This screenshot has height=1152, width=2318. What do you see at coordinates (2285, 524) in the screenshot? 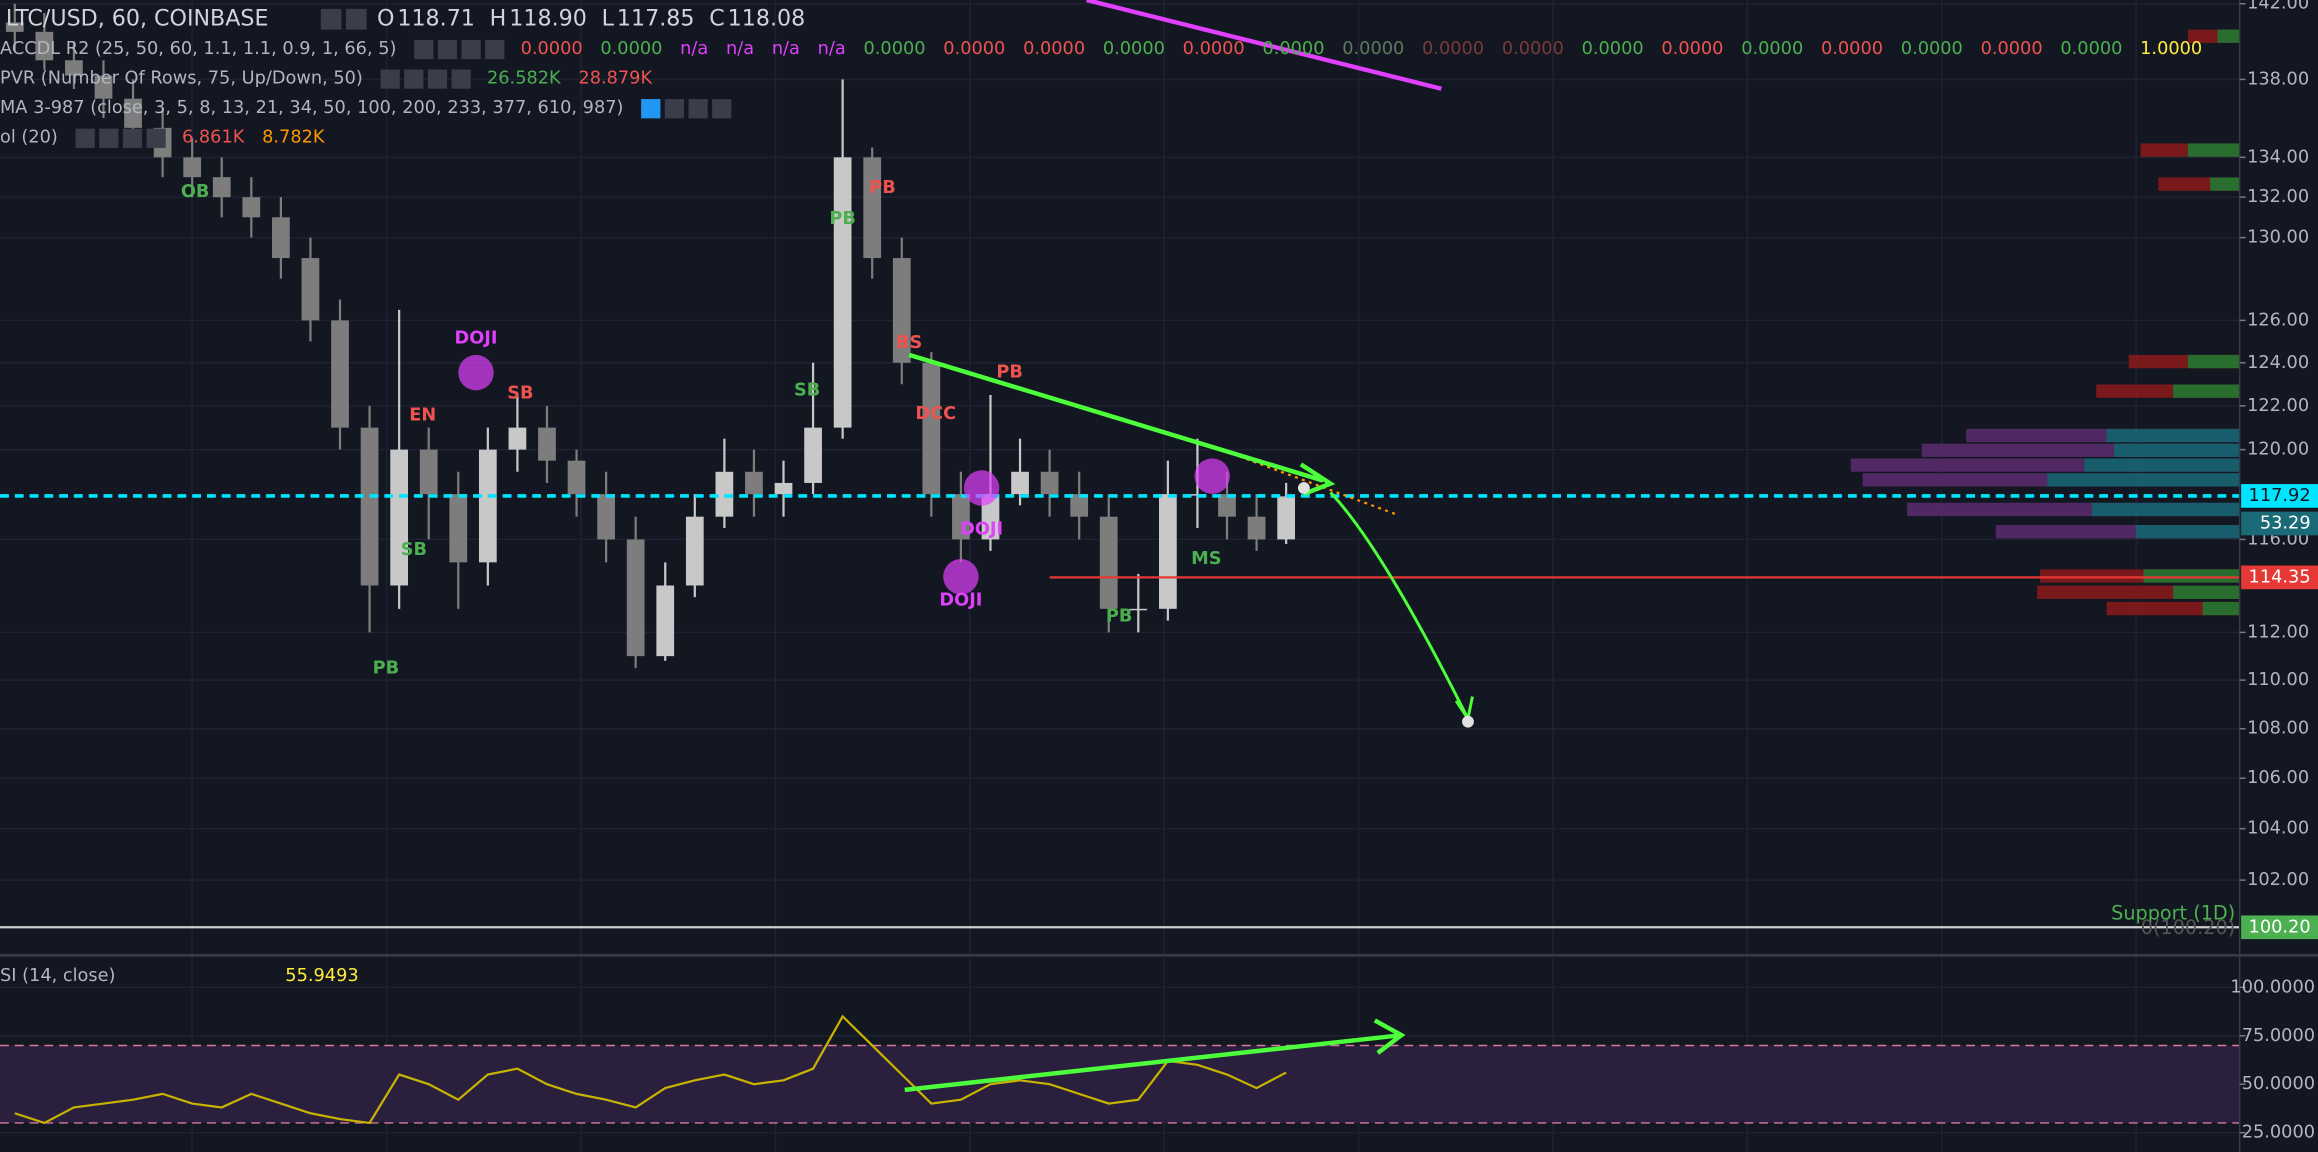
I see `pvr-badge-label: 53.29` at bounding box center [2285, 524].